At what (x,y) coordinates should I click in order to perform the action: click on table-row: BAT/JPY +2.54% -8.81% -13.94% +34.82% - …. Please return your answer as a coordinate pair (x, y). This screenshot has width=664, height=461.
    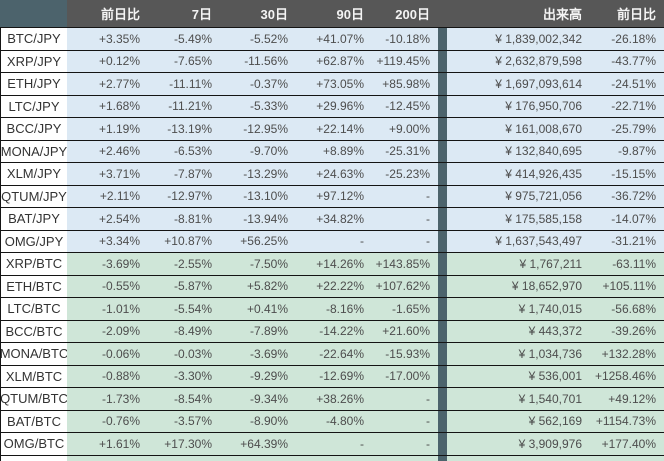
    Looking at the image, I should click on (332, 219).